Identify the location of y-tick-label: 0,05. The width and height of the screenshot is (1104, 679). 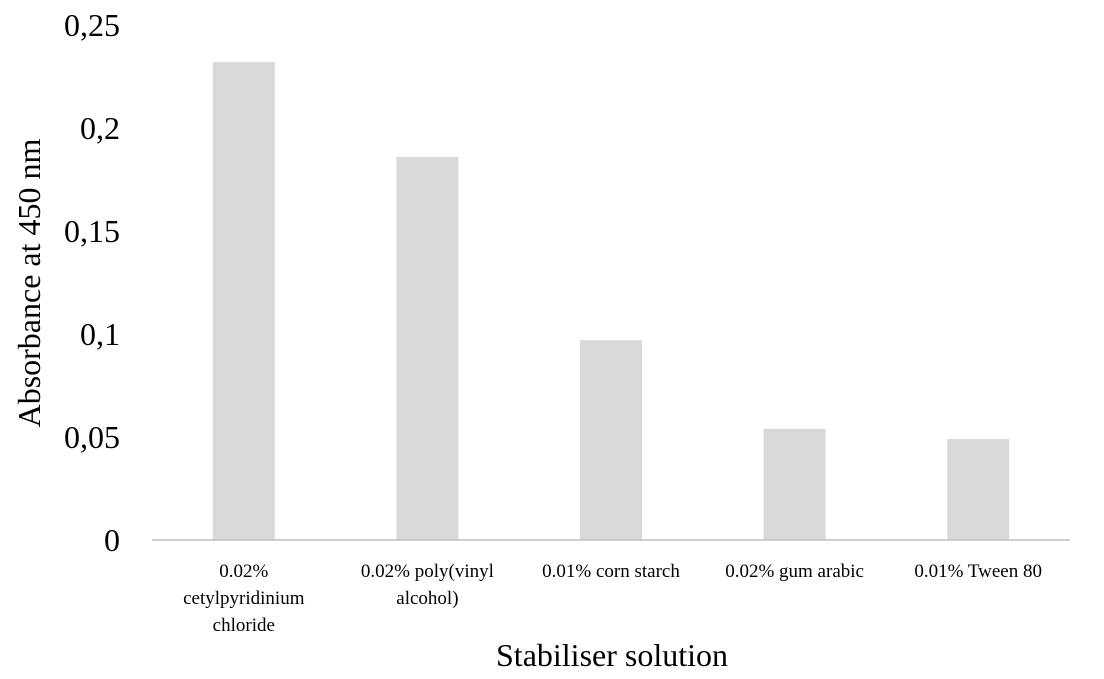
(92, 437).